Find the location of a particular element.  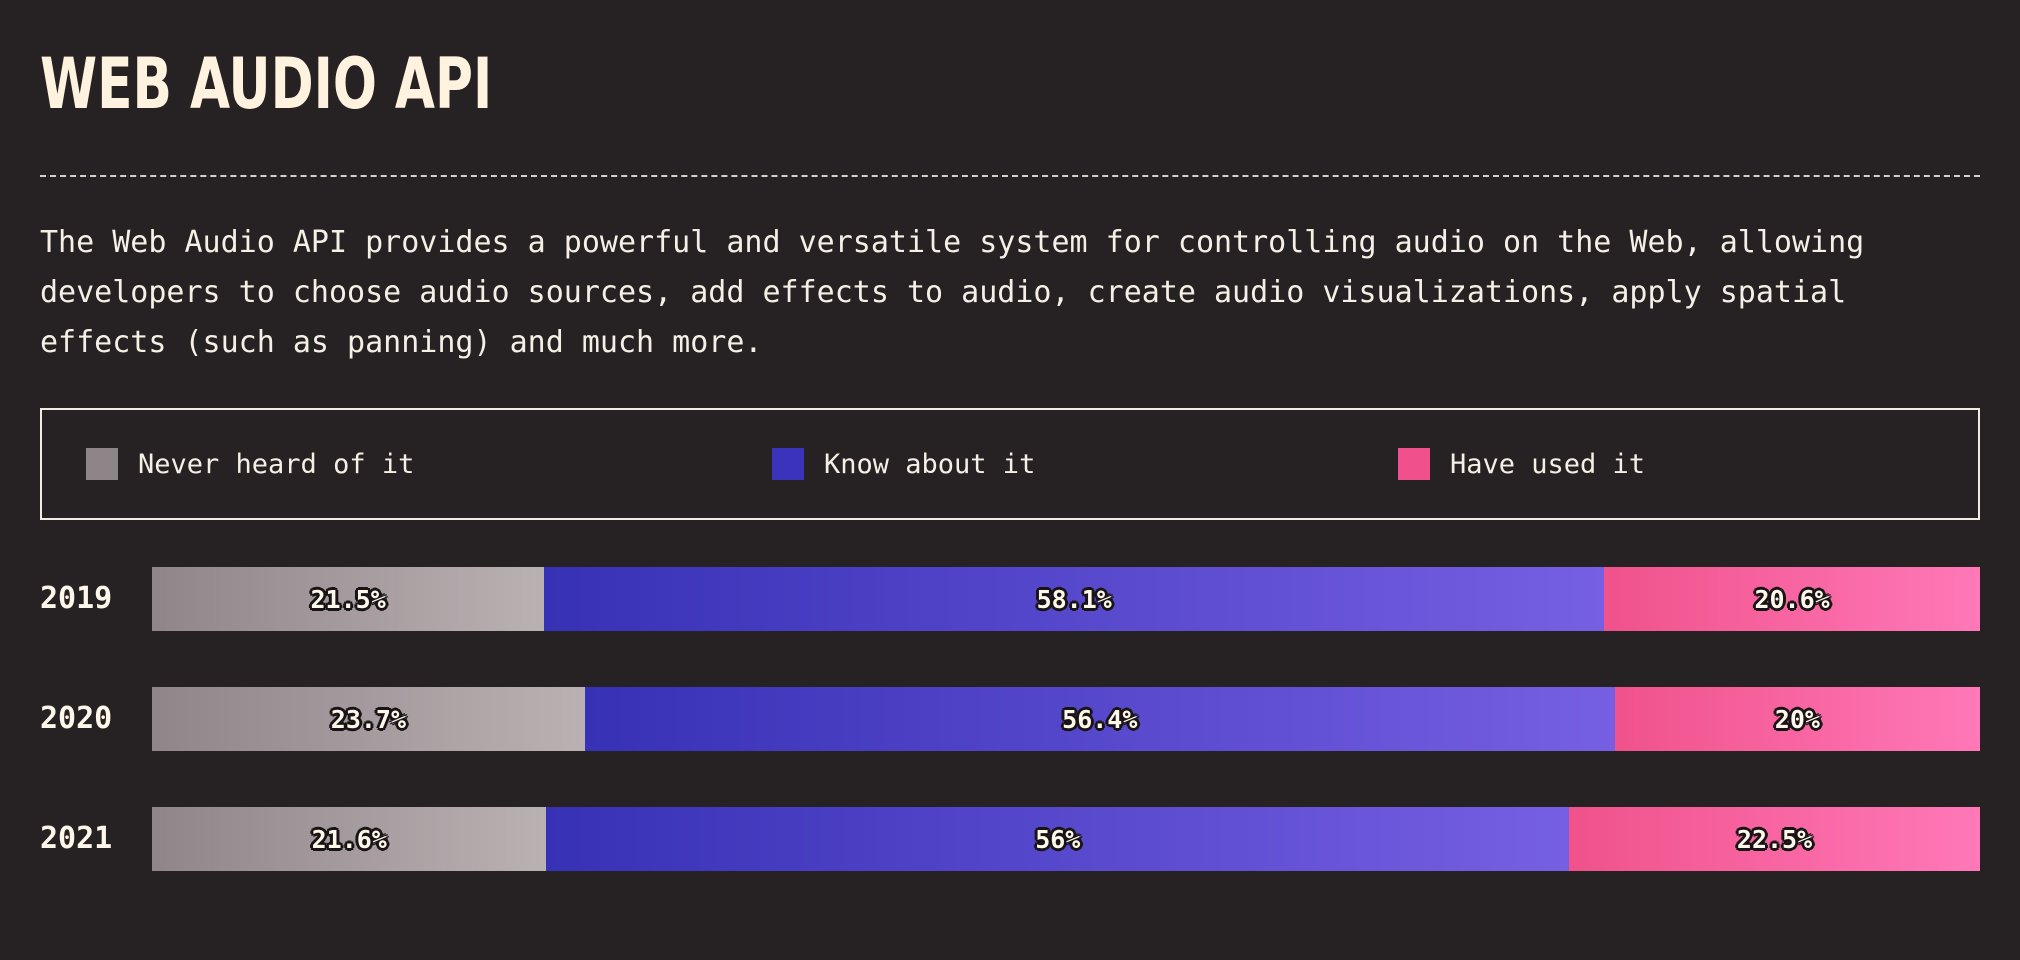

legend-item-know-about: Know about it is located at coordinates (903, 464).